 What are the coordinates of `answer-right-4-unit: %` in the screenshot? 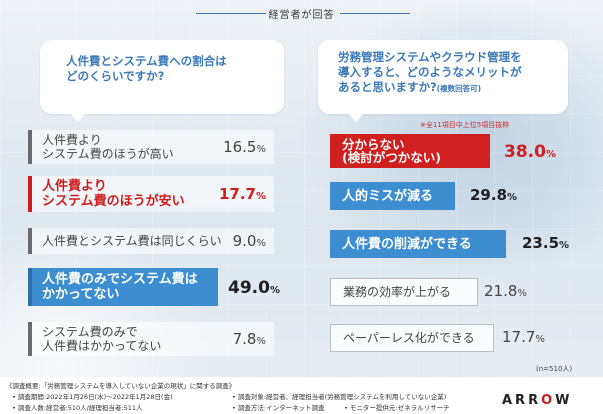 It's located at (522, 293).